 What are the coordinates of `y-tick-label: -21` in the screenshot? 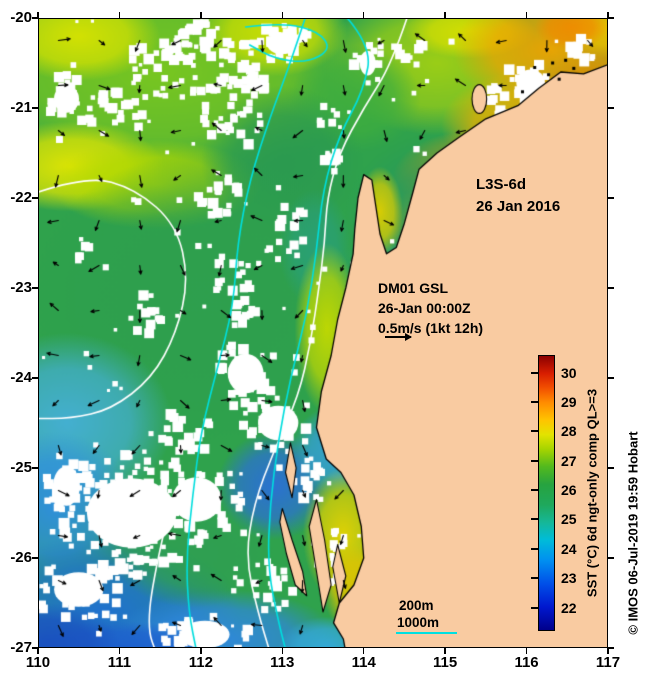 It's located at (21, 107).